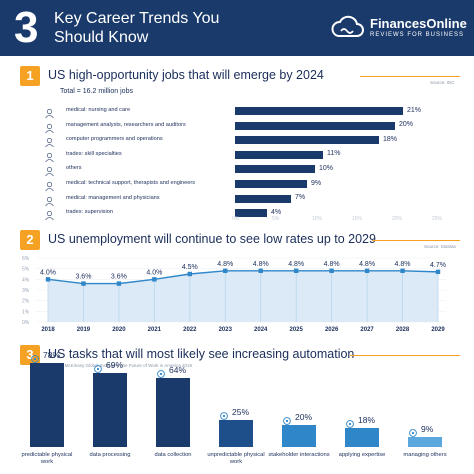 This screenshot has height=474, width=474. What do you see at coordinates (276, 219) in the screenshot?
I see `jobs-x-tick: 5%` at bounding box center [276, 219].